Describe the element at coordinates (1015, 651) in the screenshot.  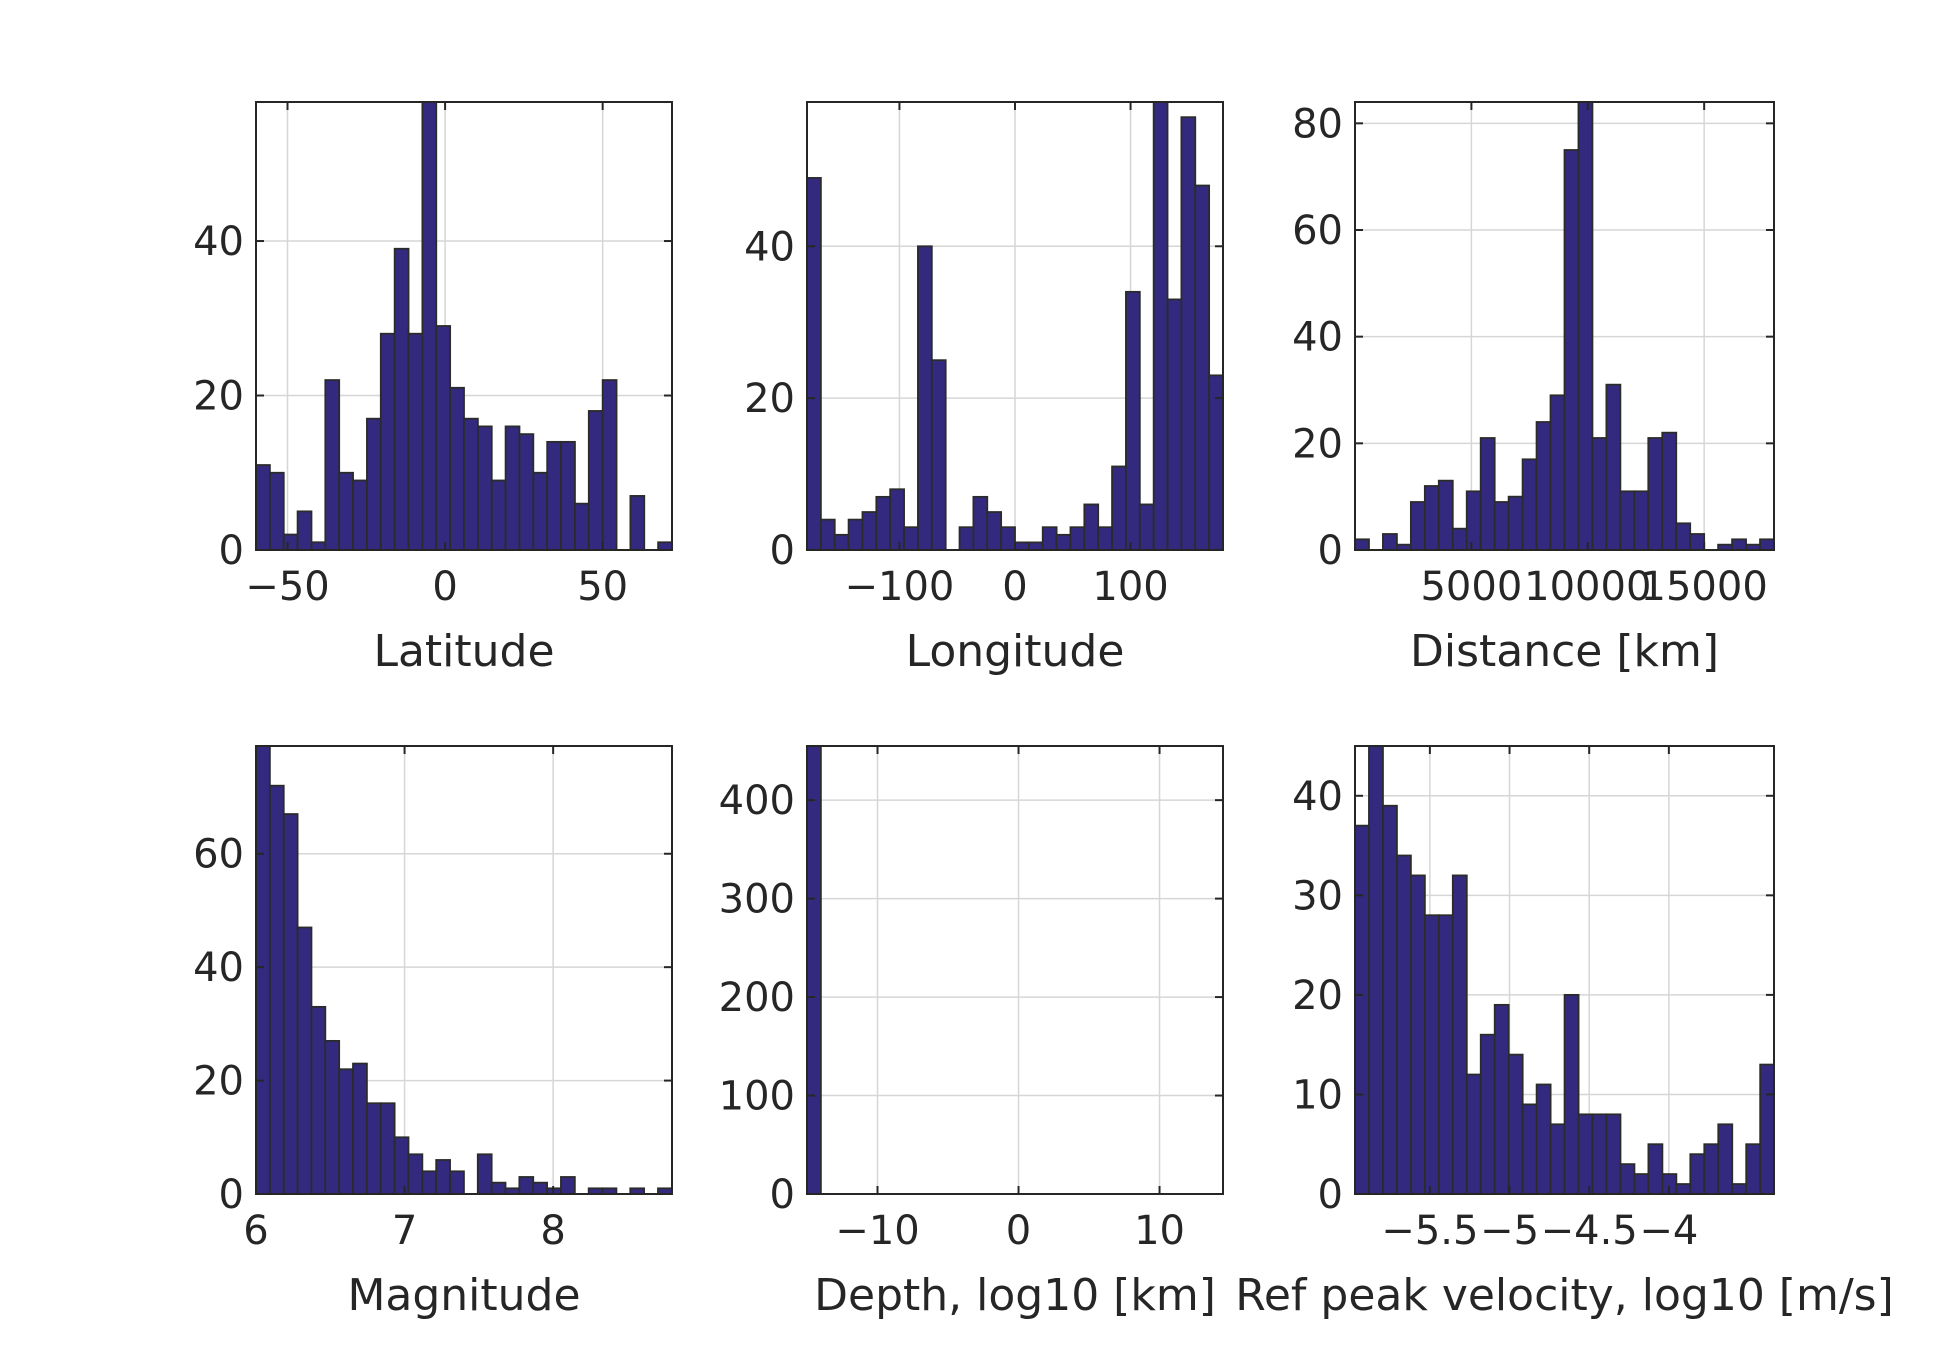
I see `x-axis-label: Longitude` at that location.